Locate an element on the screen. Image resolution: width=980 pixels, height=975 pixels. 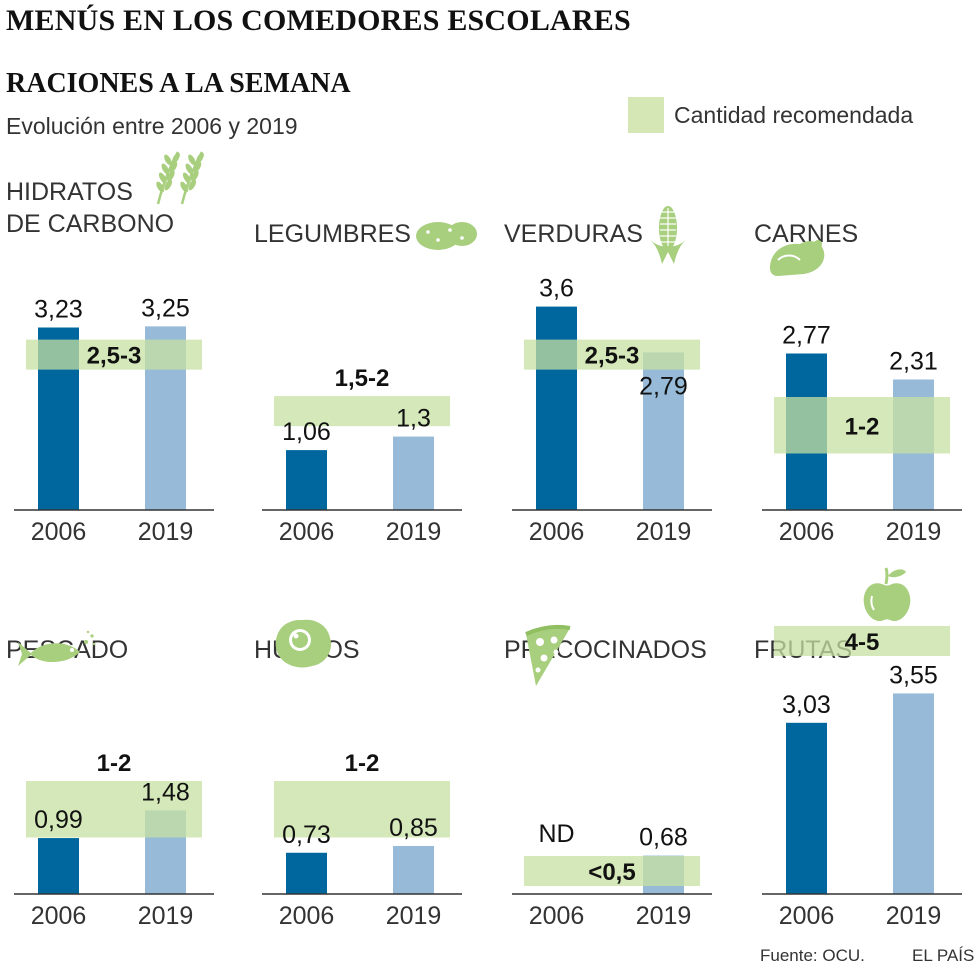
pizza-icon is located at coordinates (548, 655).